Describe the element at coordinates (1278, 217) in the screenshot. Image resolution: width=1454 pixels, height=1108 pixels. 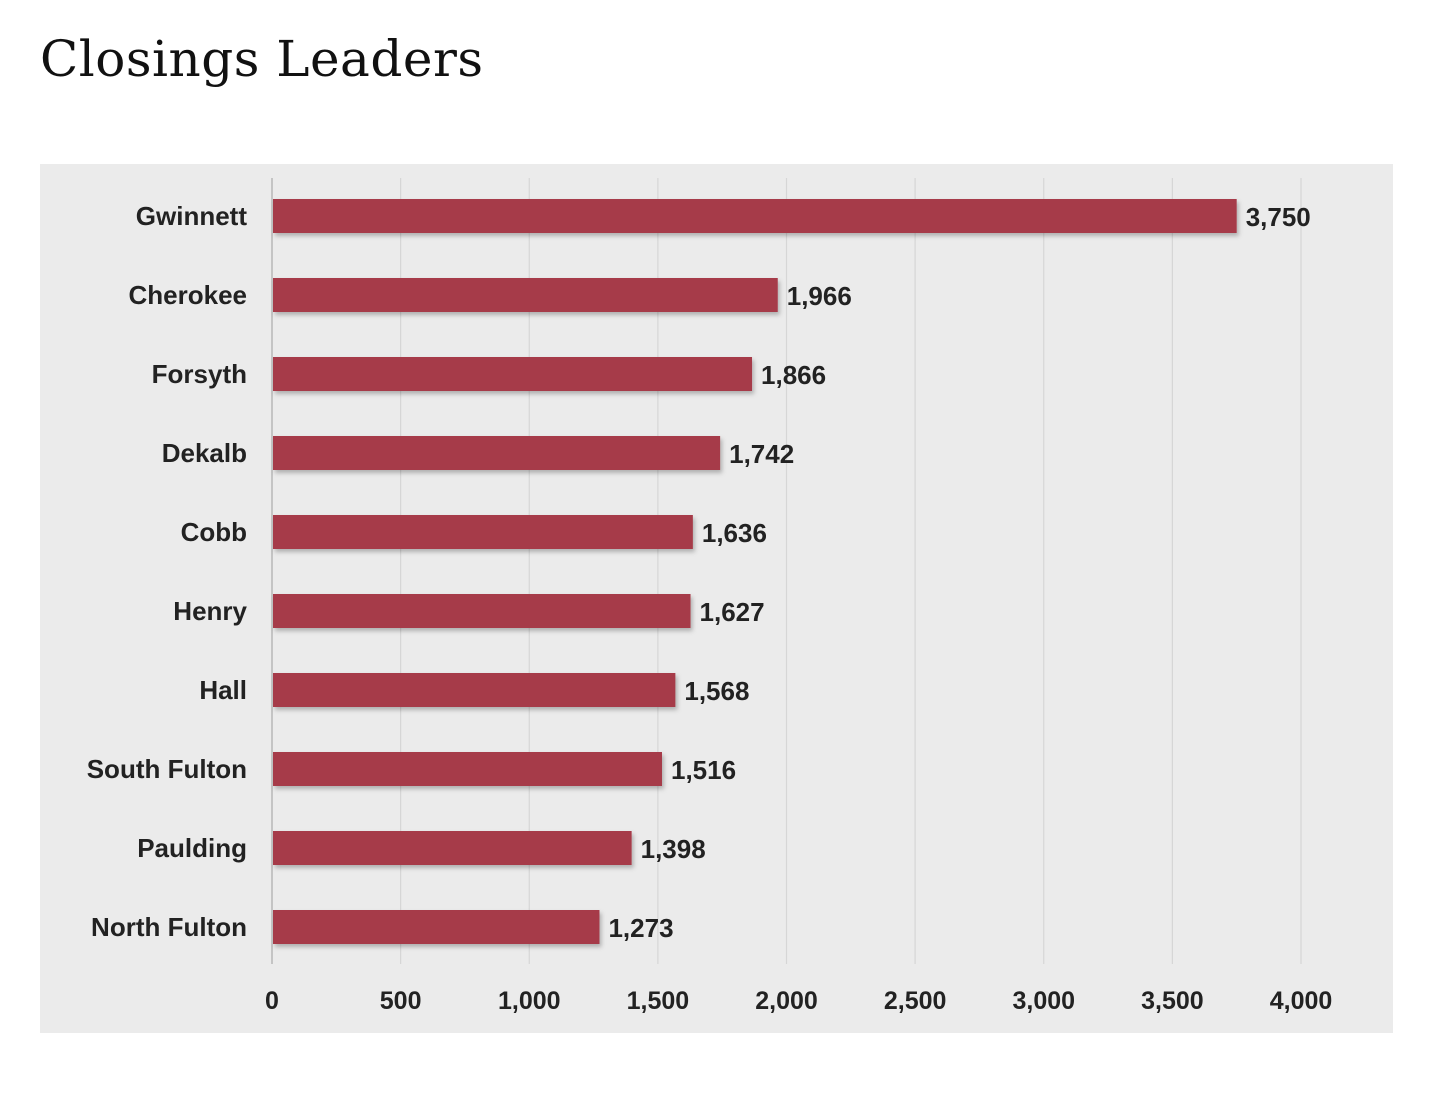
I see `value-label: 3,750` at that location.